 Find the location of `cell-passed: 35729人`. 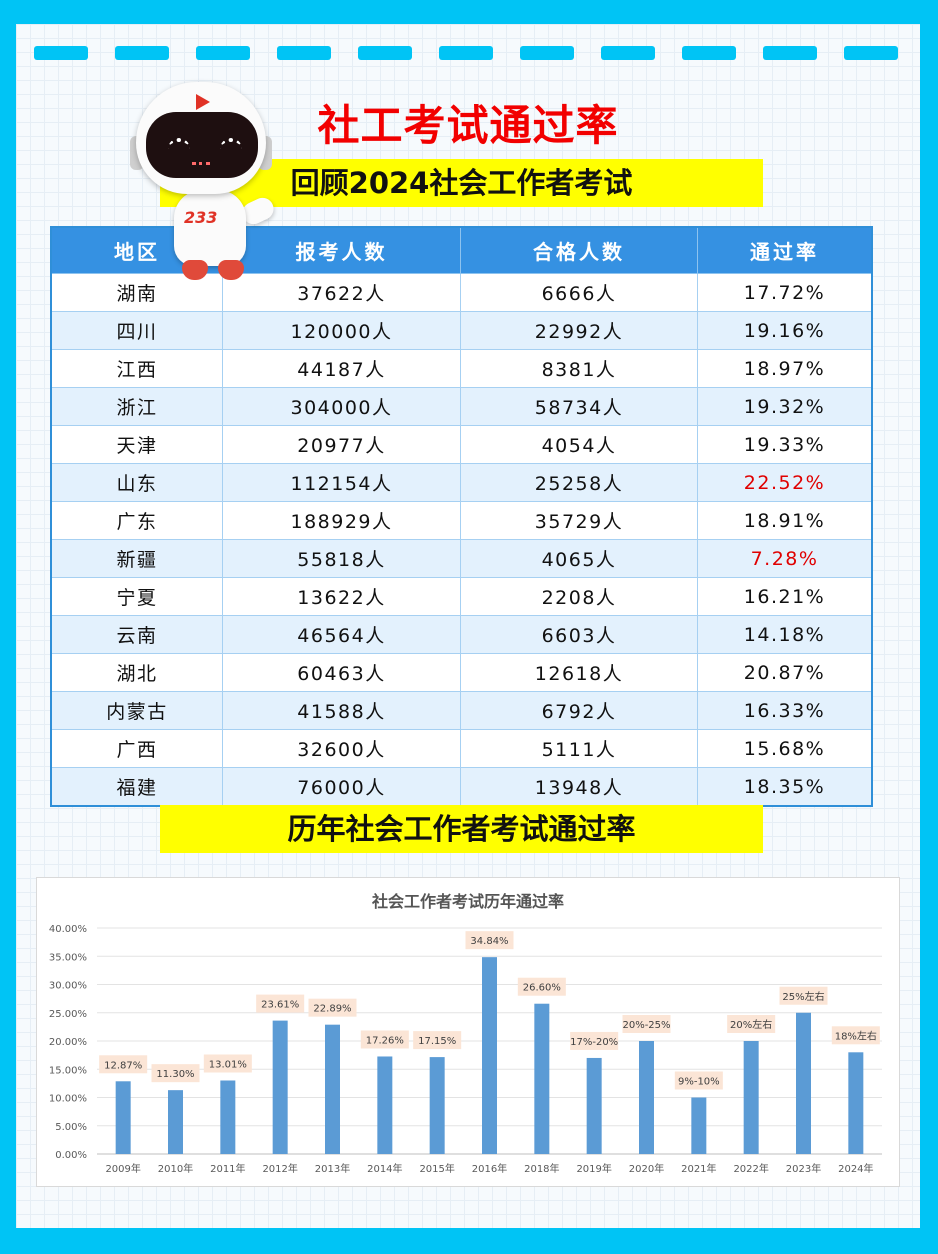

cell-passed: 35729人 is located at coordinates (579, 520).